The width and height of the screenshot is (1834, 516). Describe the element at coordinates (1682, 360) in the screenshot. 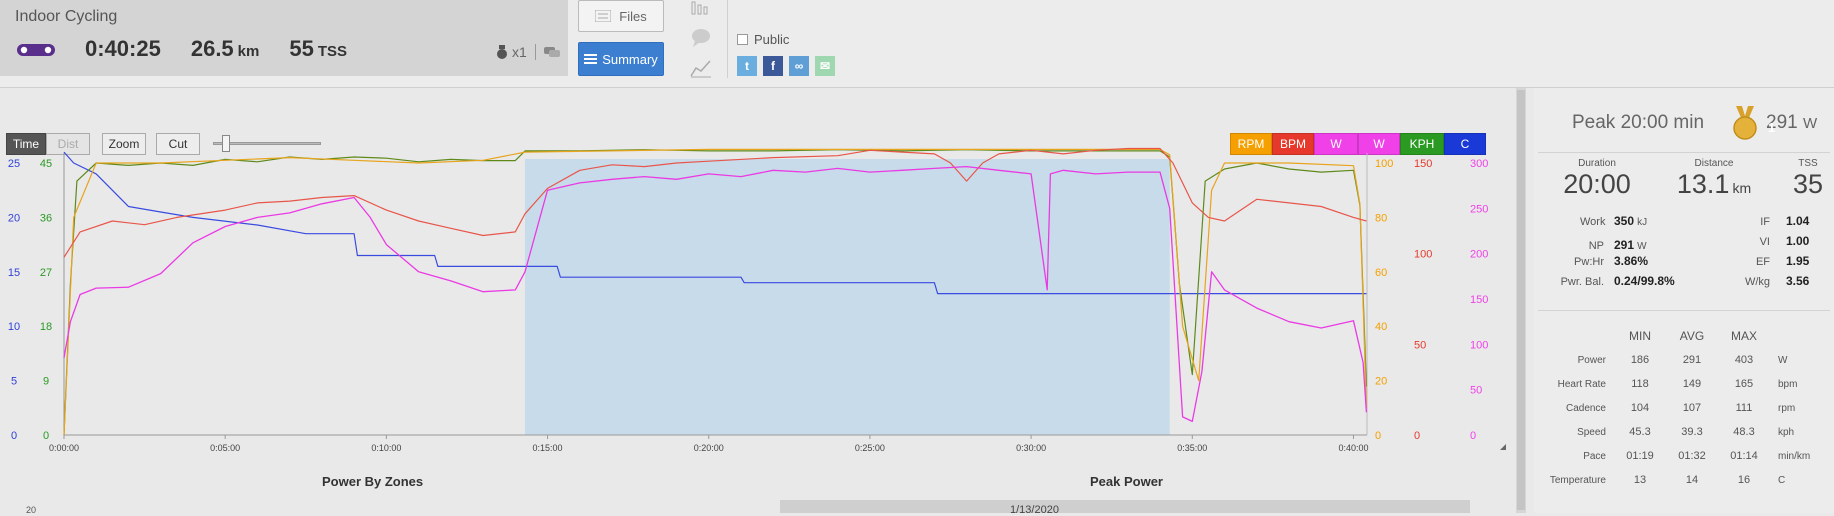

I see `table-row: Power 186 291 403 W` at that location.